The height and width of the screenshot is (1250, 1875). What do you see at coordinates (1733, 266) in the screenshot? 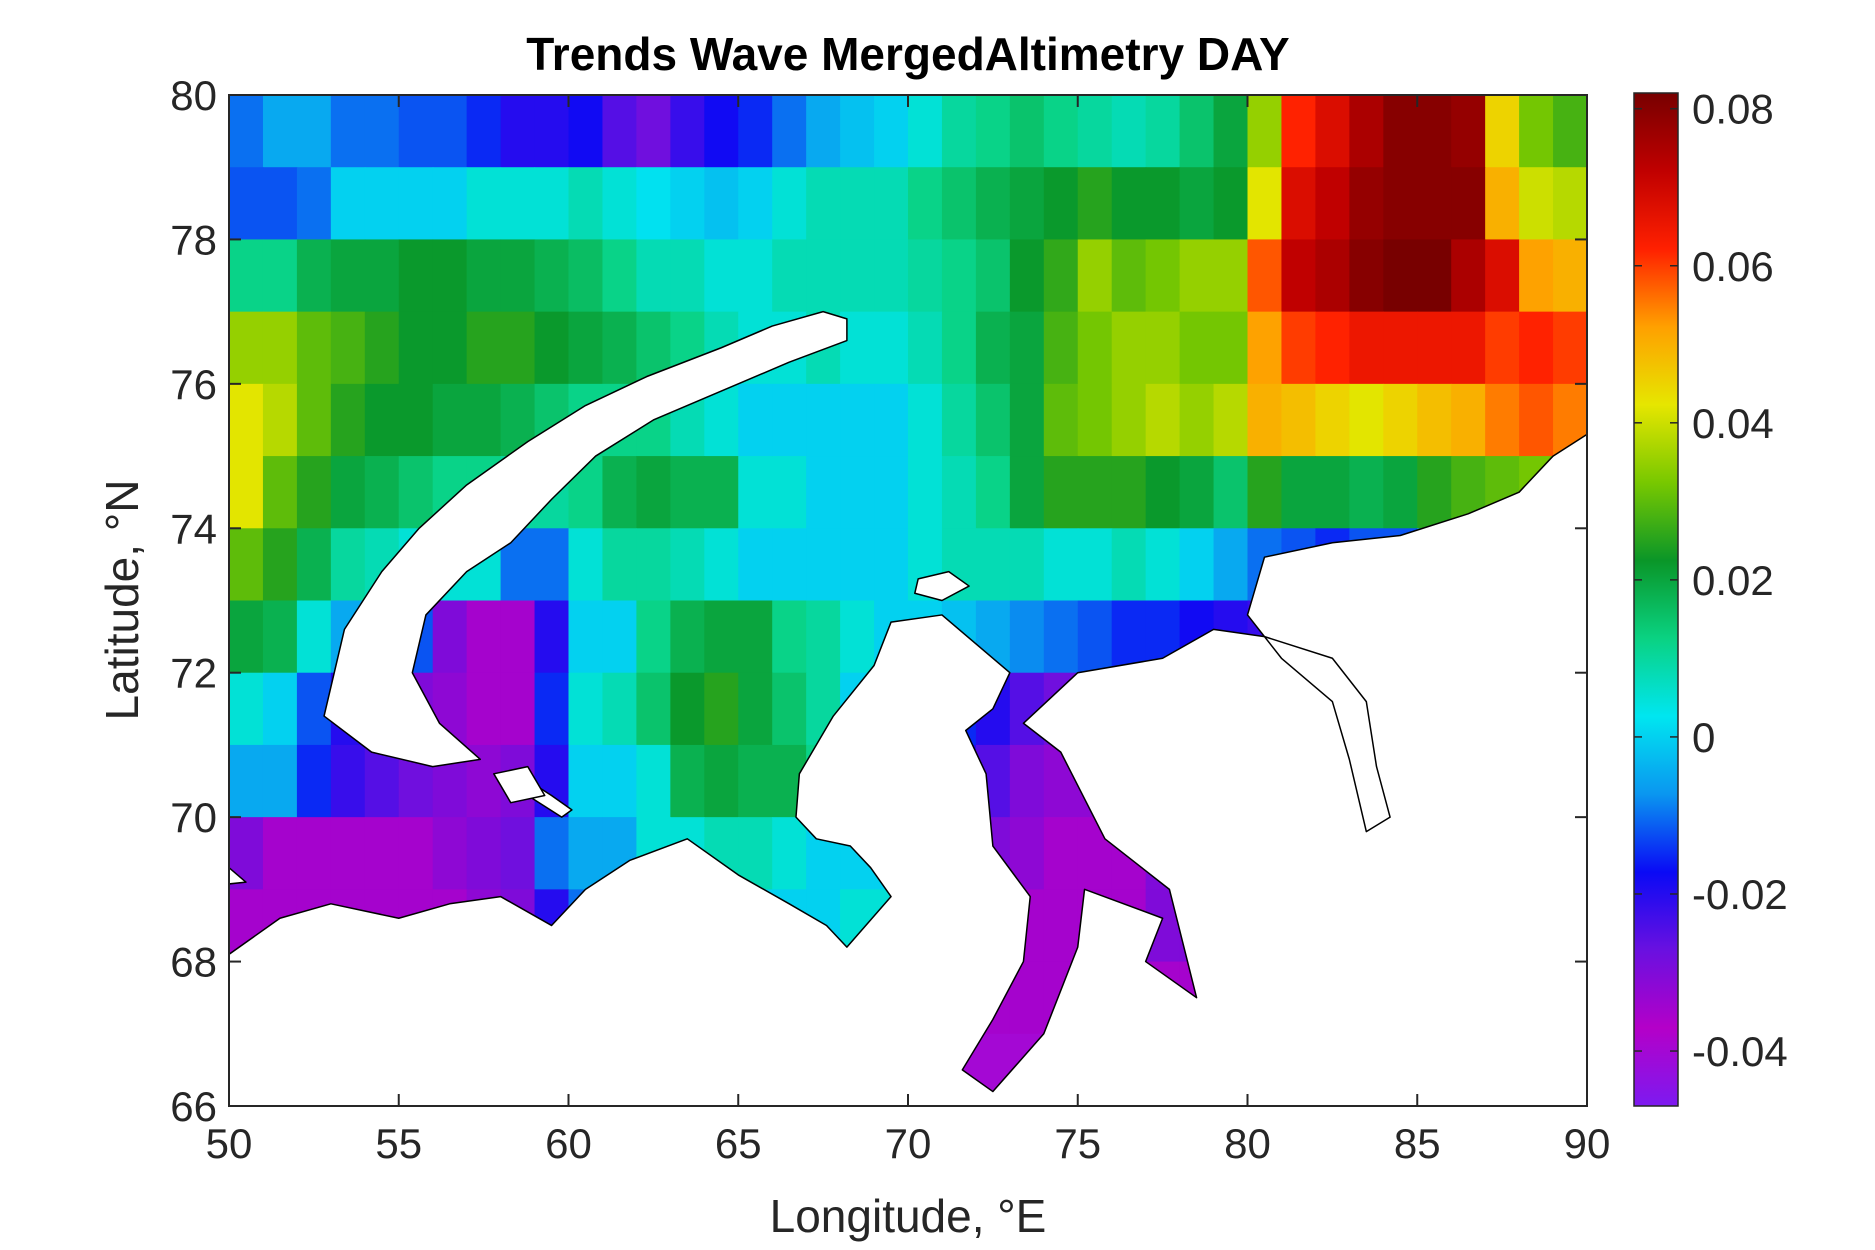
I see `colorbar-tick-label: 0.06` at bounding box center [1733, 266].